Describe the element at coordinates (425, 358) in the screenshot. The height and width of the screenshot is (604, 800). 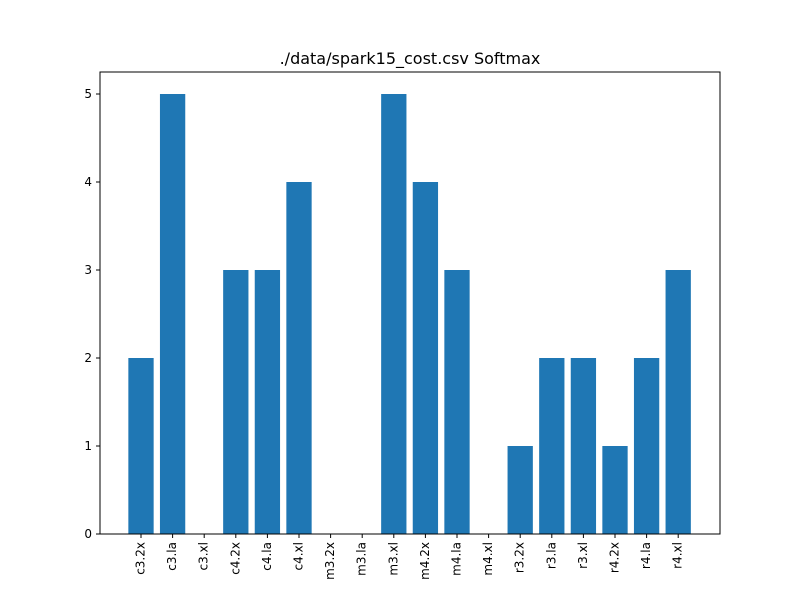
I see `bar-m4-2x` at that location.